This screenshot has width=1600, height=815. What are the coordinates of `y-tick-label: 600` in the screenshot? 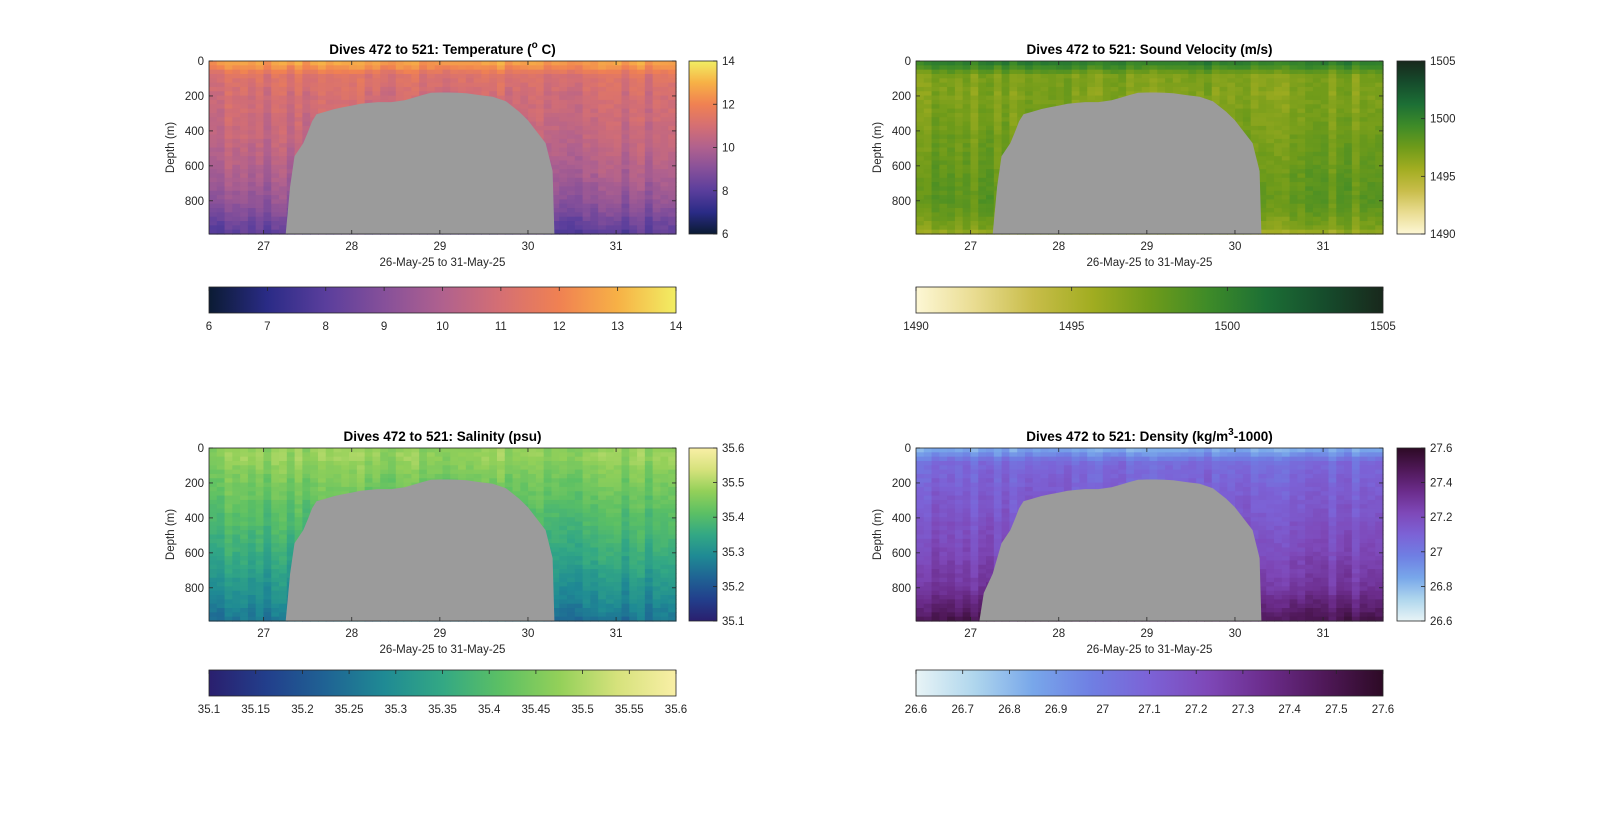 It's located at (194, 167).